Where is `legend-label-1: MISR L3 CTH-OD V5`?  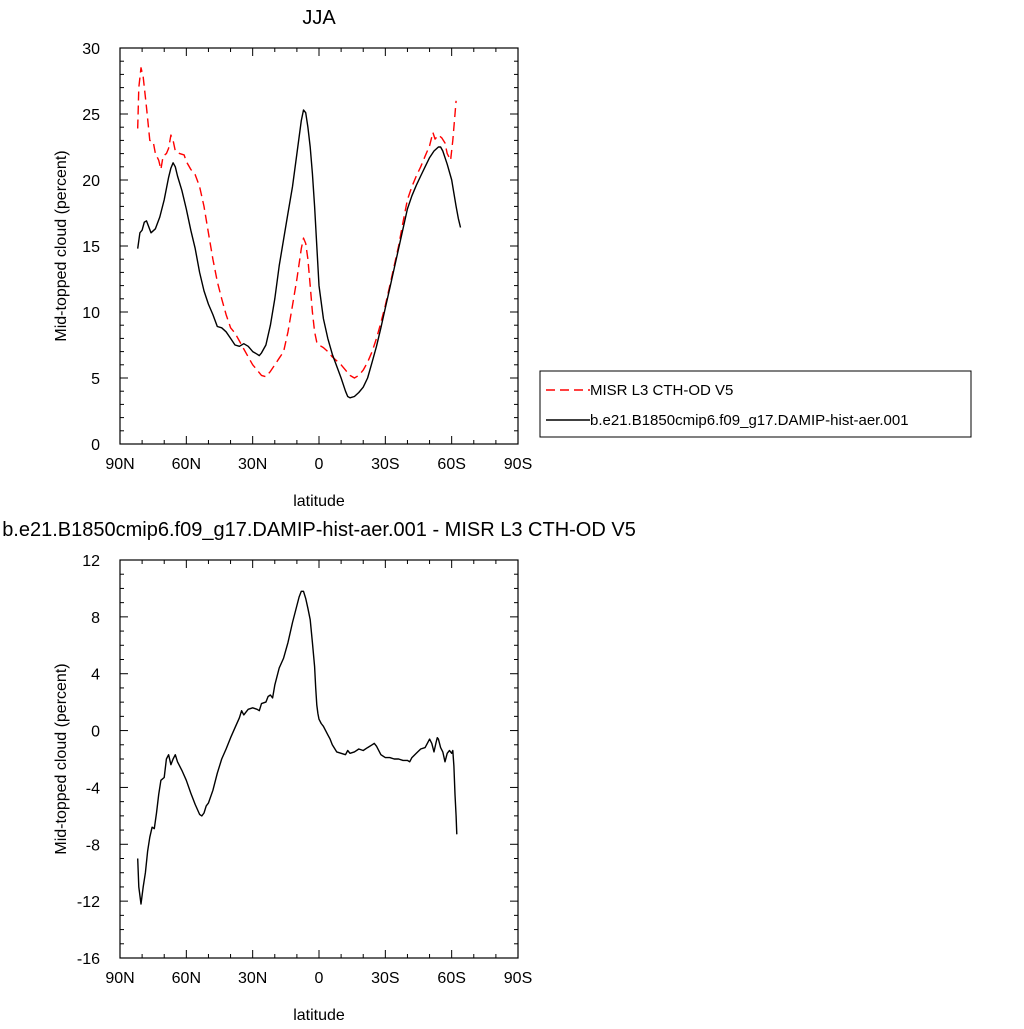
legend-label-1: MISR L3 CTH-OD V5 is located at coordinates (661, 390).